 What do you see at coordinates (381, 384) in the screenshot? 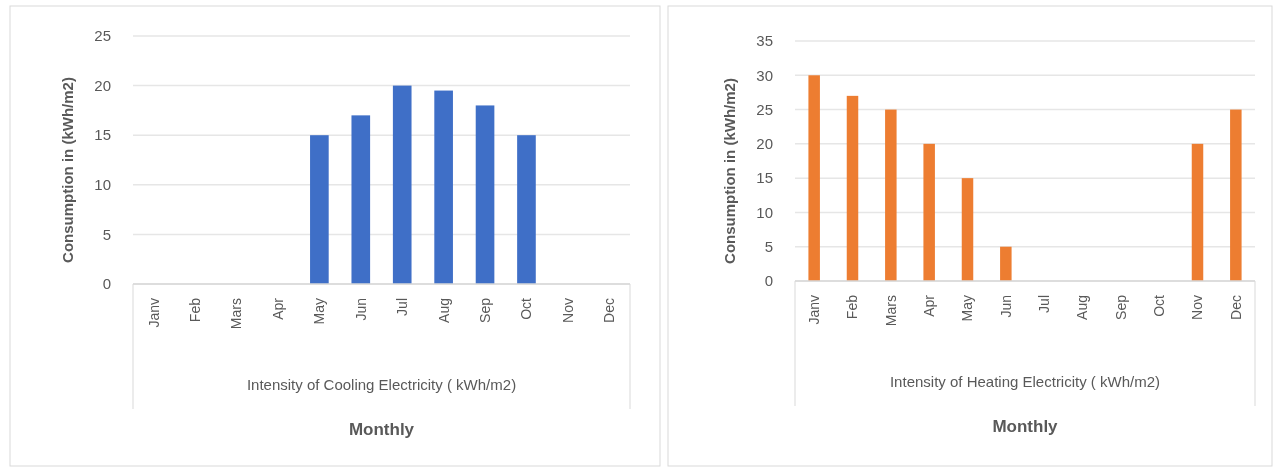
I see `text: Intensity of Cooling Electricity ( kWh/m2)` at bounding box center [381, 384].